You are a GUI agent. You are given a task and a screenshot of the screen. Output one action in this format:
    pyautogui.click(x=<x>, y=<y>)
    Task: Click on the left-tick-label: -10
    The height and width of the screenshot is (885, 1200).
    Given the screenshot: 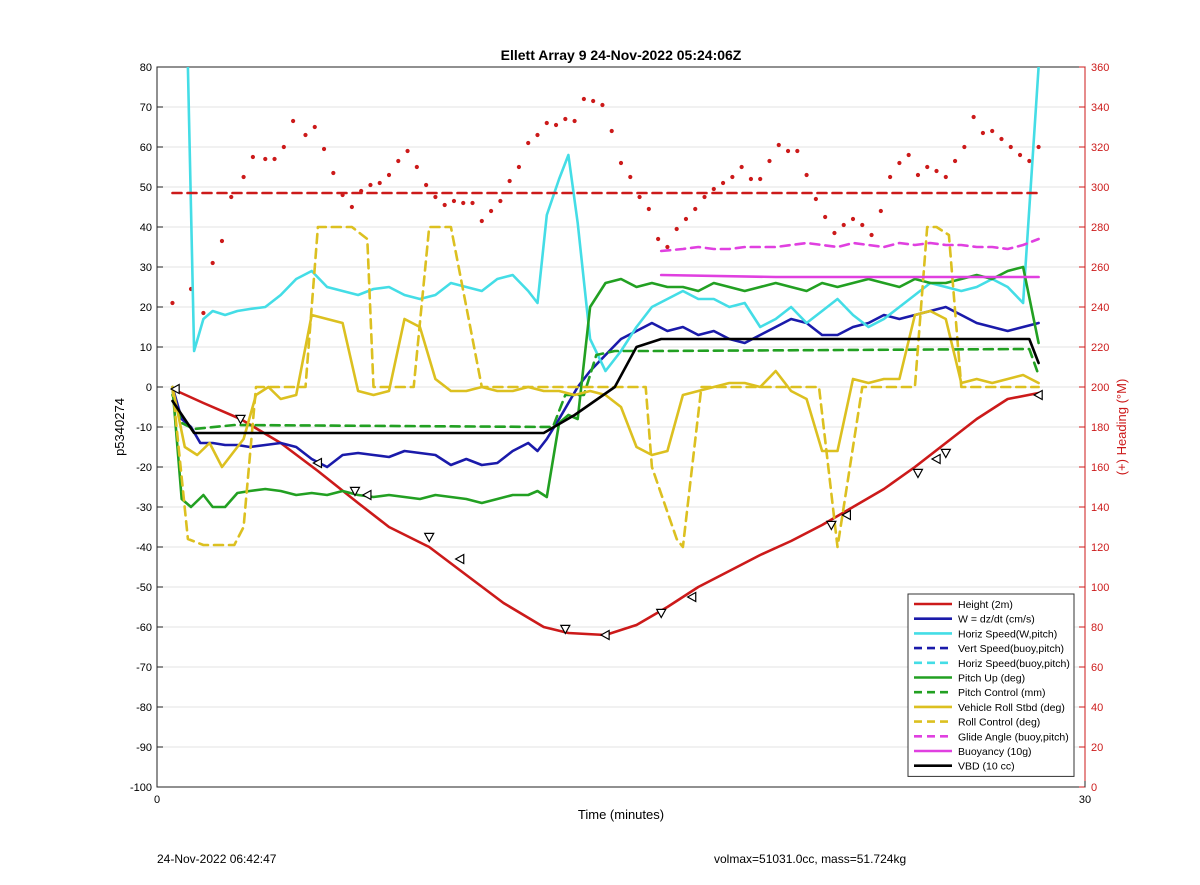 What is the action you would take?
    pyautogui.click(x=144, y=428)
    